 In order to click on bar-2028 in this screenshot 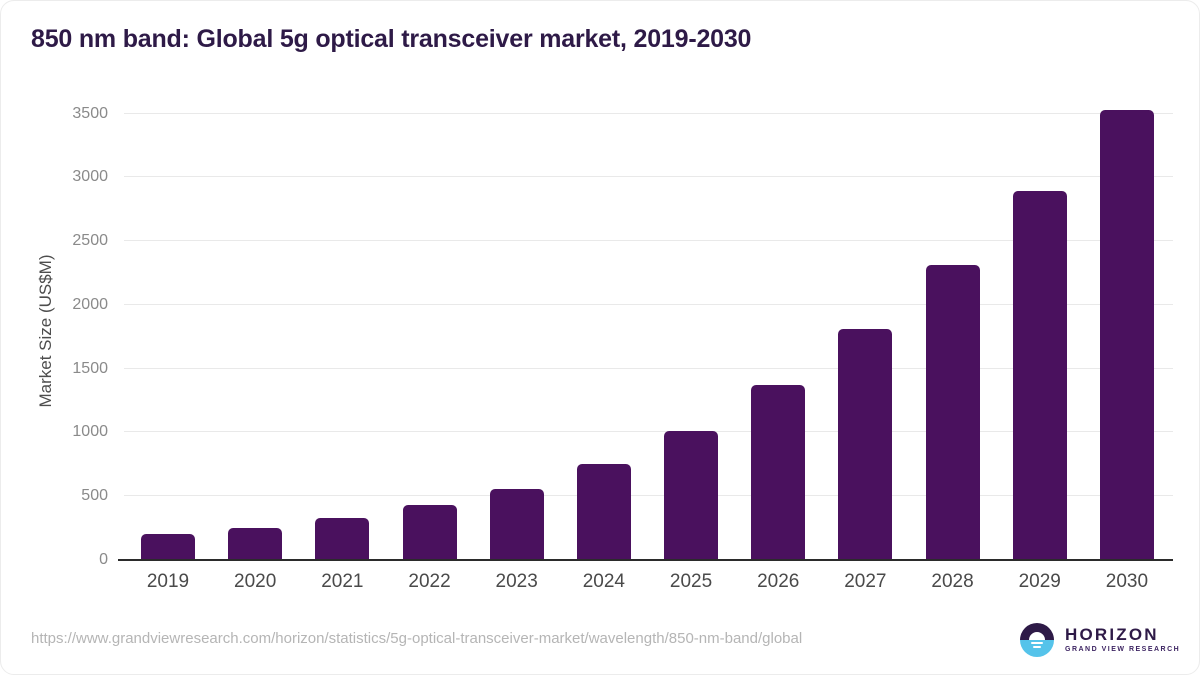, I will do `click(952, 412)`.